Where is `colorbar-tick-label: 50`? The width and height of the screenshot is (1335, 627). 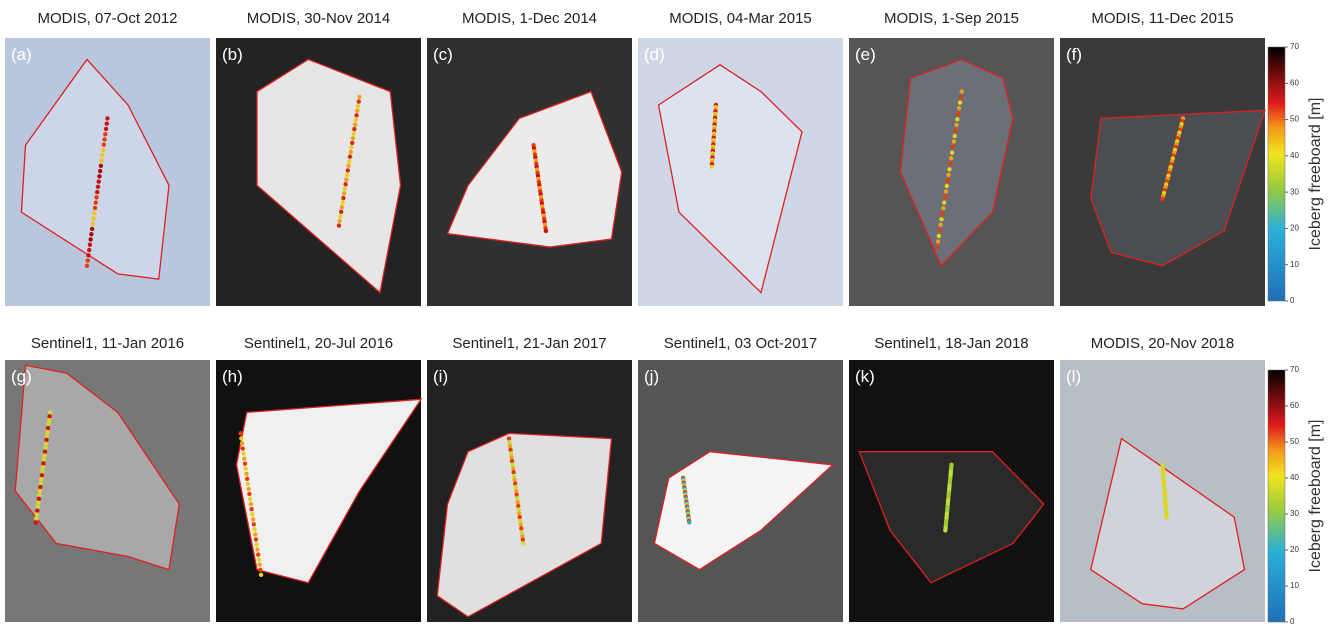 colorbar-tick-label: 50 is located at coordinates (1294, 441).